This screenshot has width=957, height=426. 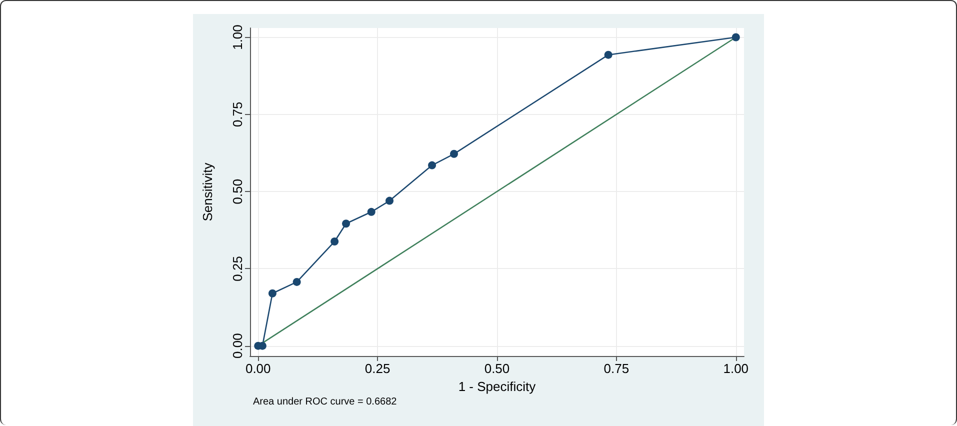 What do you see at coordinates (617, 368) in the screenshot?
I see `x-tick-label: 0.75` at bounding box center [617, 368].